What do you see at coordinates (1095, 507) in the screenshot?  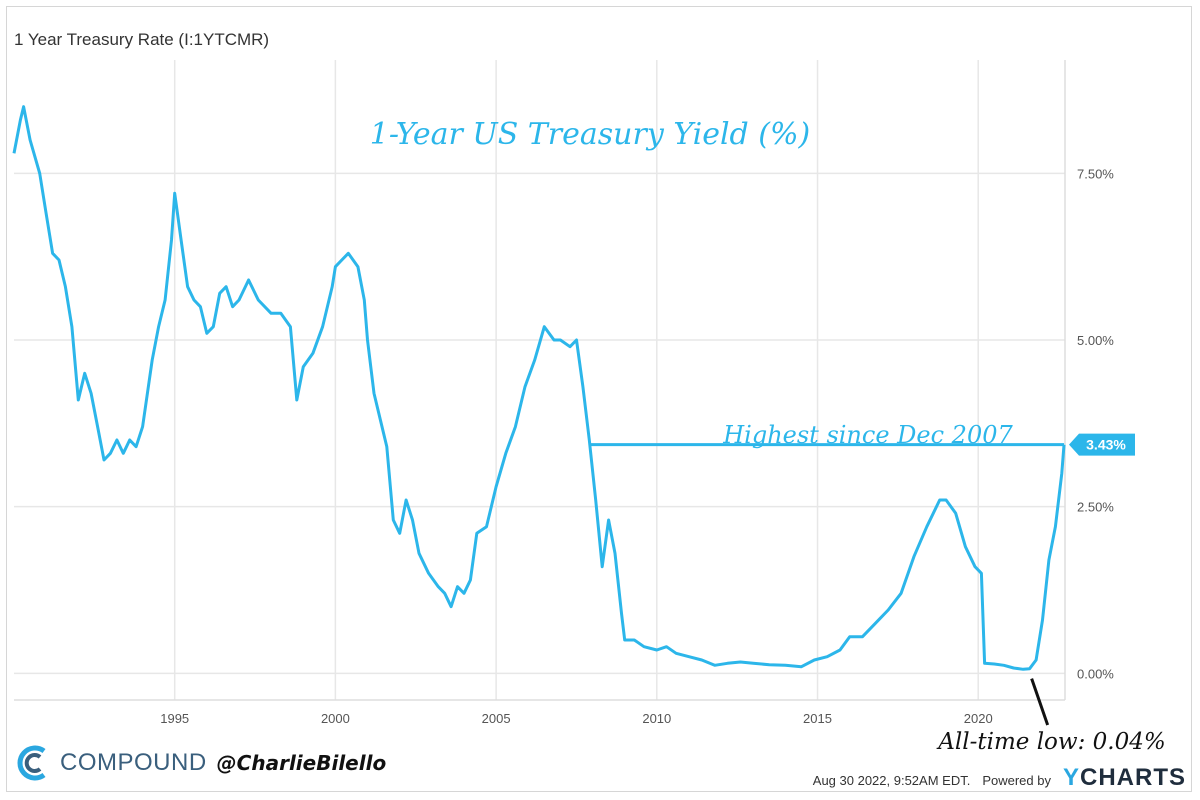 I see `y-tick-label-2.50%: 2.50%` at bounding box center [1095, 507].